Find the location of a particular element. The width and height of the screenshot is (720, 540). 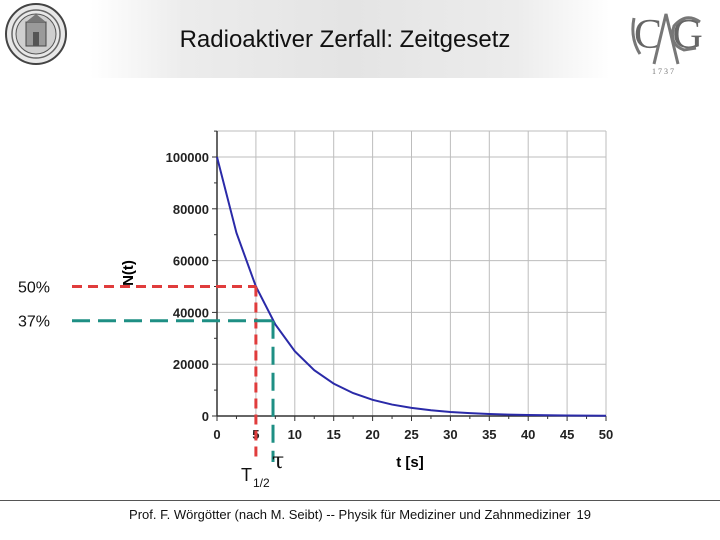

x-tick-label: 20 is located at coordinates (372, 434).